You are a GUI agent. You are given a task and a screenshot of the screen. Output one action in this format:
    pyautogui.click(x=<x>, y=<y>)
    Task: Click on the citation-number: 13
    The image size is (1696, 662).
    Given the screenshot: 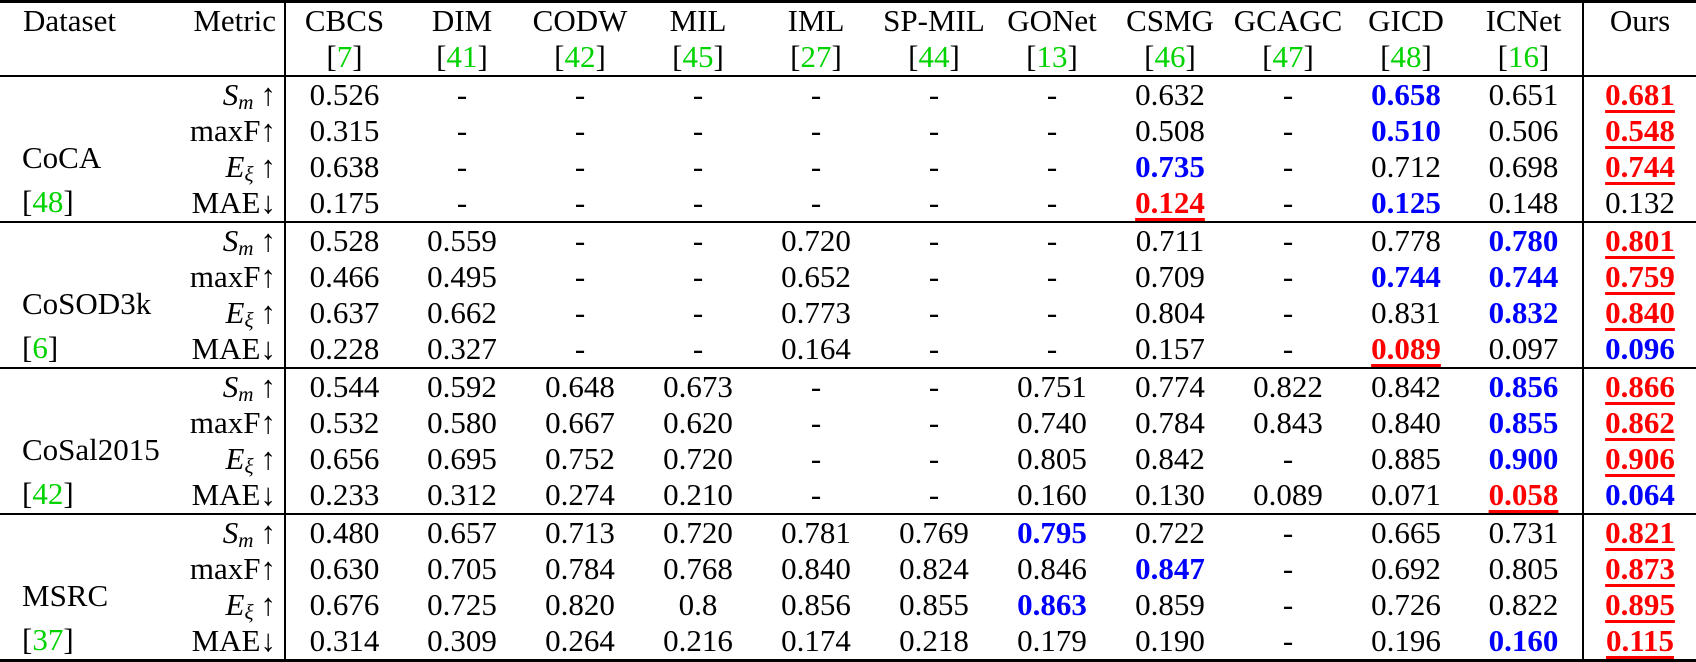 What is the action you would take?
    pyautogui.click(x=1052, y=56)
    